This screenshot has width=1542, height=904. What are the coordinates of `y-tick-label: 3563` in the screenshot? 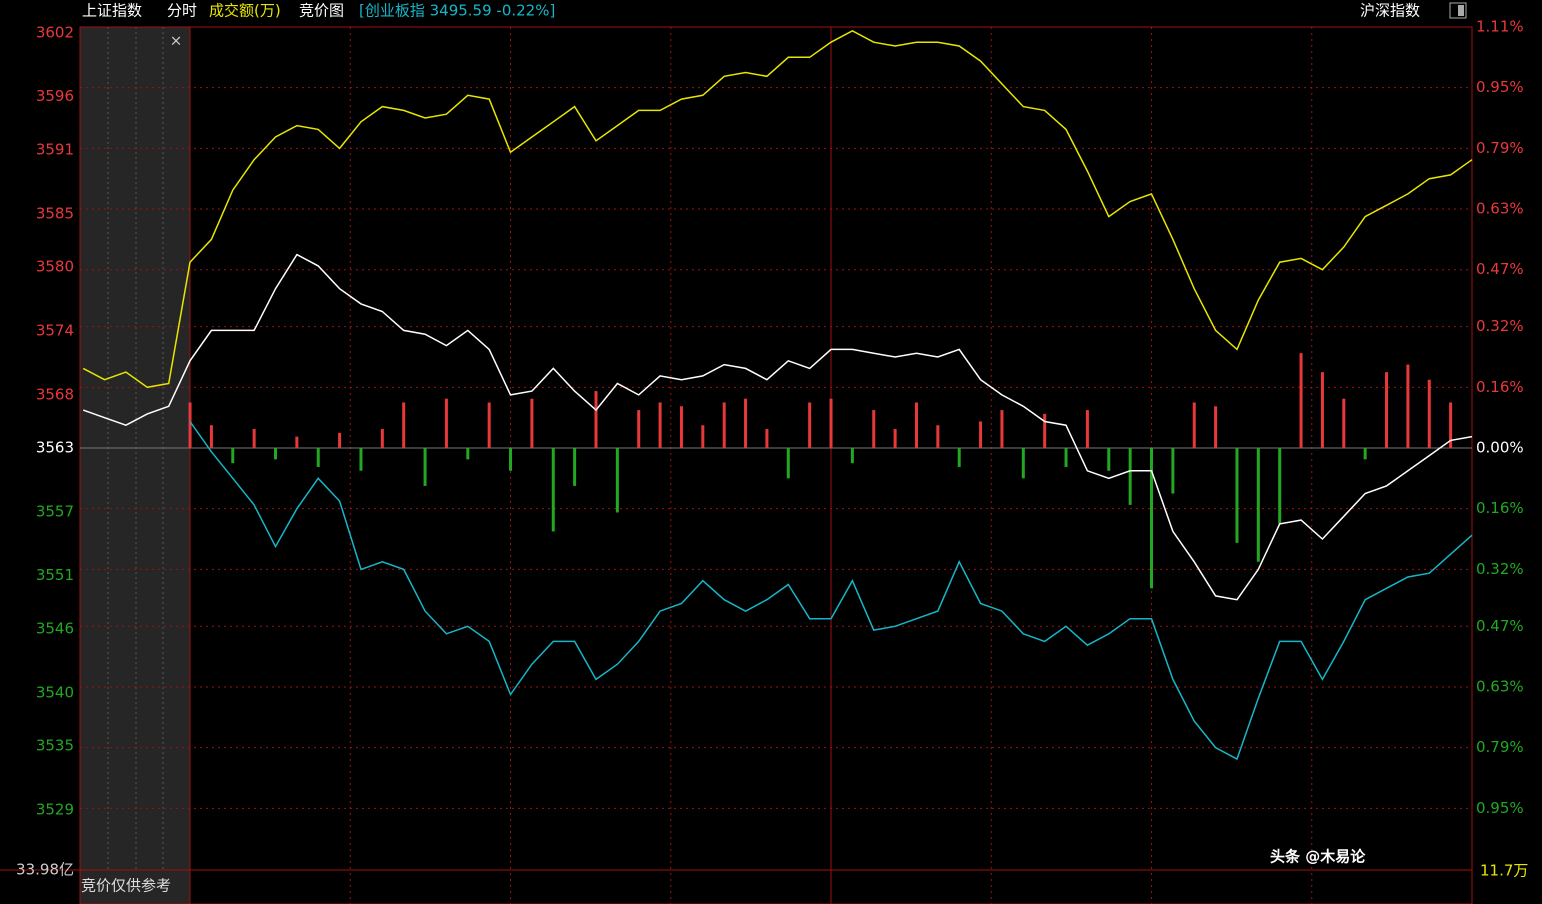 It's located at (55, 448).